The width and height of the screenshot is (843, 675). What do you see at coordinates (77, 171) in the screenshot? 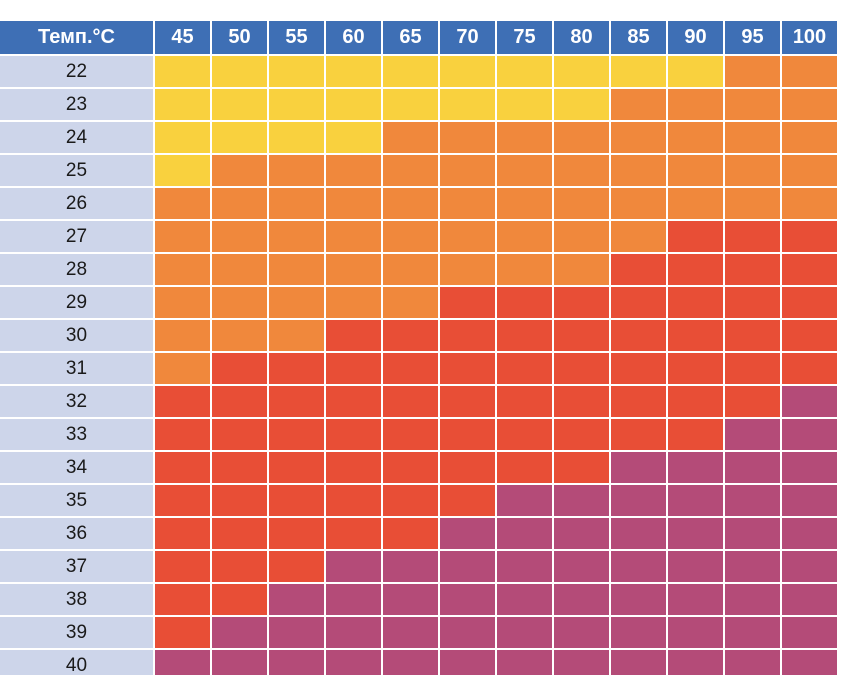
I see `row-label: 25` at bounding box center [77, 171].